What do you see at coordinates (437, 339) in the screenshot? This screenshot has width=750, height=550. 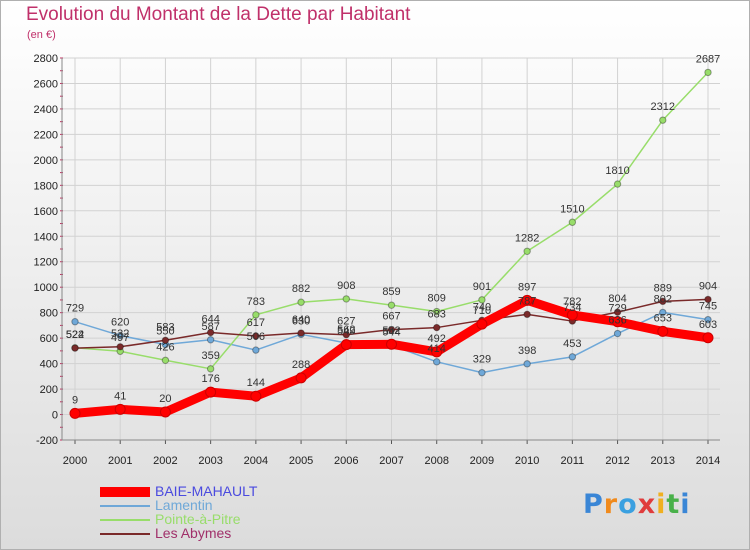 I see `data-label: 492` at bounding box center [437, 339].